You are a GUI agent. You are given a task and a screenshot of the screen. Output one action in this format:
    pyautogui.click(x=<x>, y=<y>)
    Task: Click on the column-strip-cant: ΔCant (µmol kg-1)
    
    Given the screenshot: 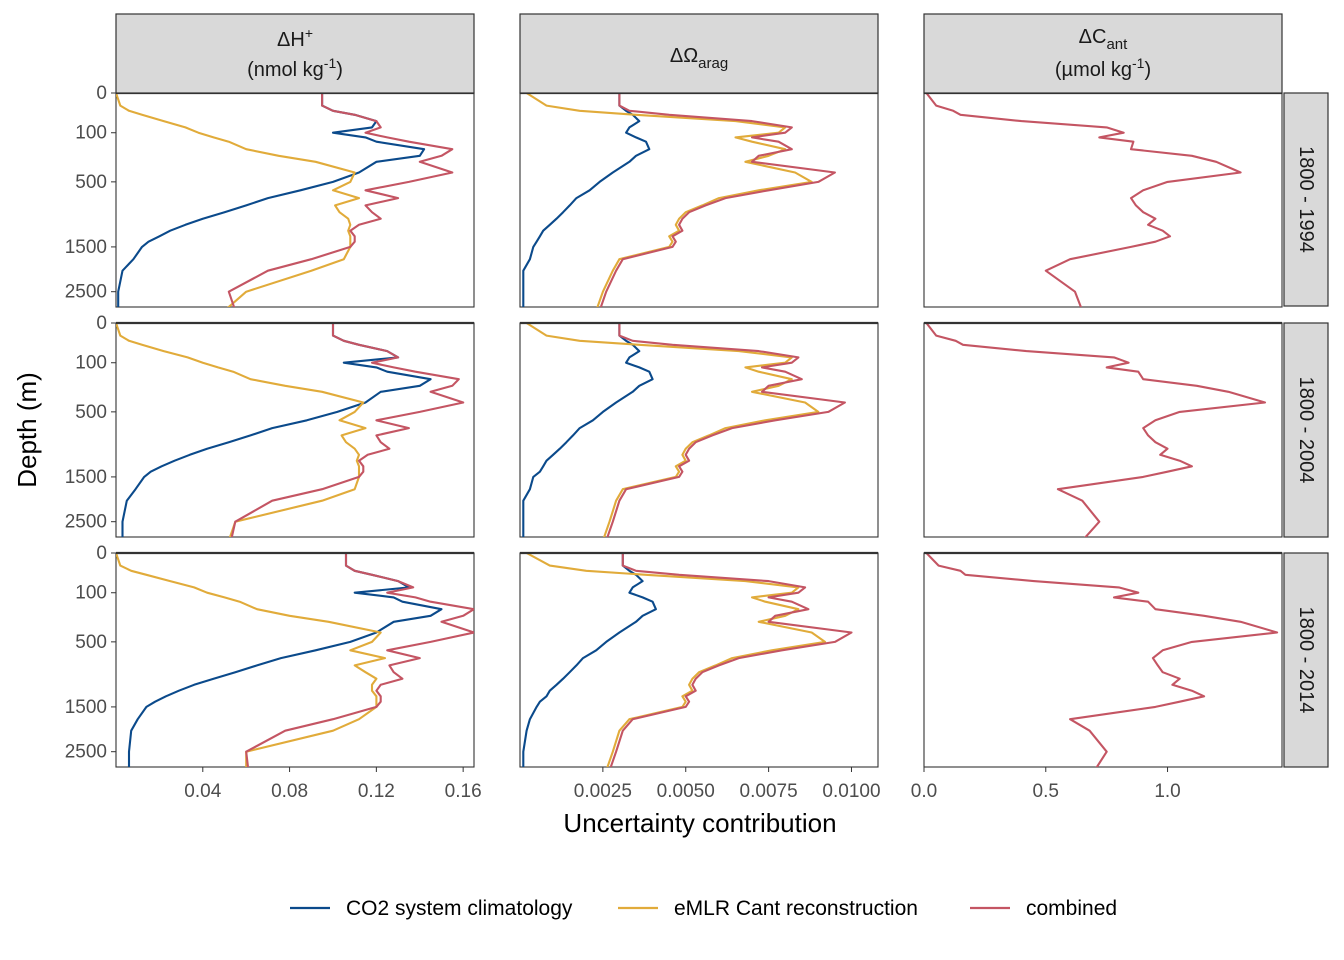 What is the action you would take?
    pyautogui.click(x=1103, y=53)
    